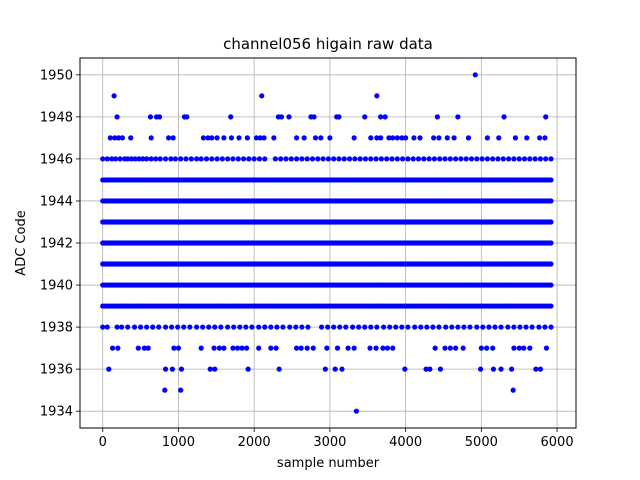 The image size is (640, 480). What do you see at coordinates (328, 463) in the screenshot?
I see `x-axis-label: sample number` at bounding box center [328, 463].